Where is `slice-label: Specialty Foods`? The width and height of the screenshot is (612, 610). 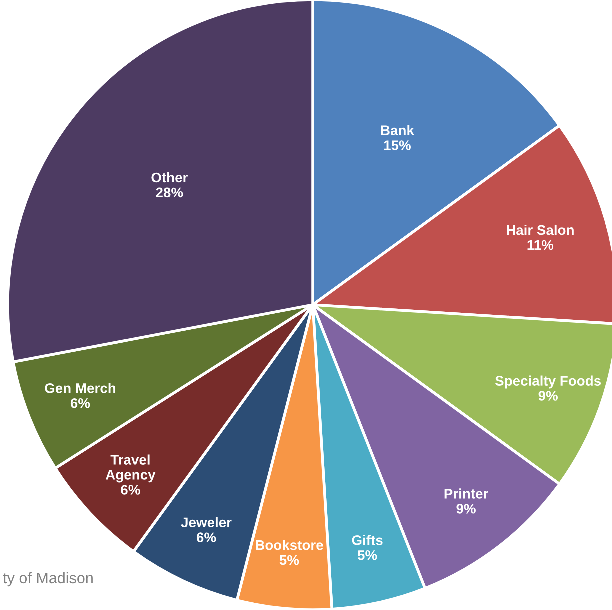 slice-label: Specialty Foods is located at coordinates (548, 382).